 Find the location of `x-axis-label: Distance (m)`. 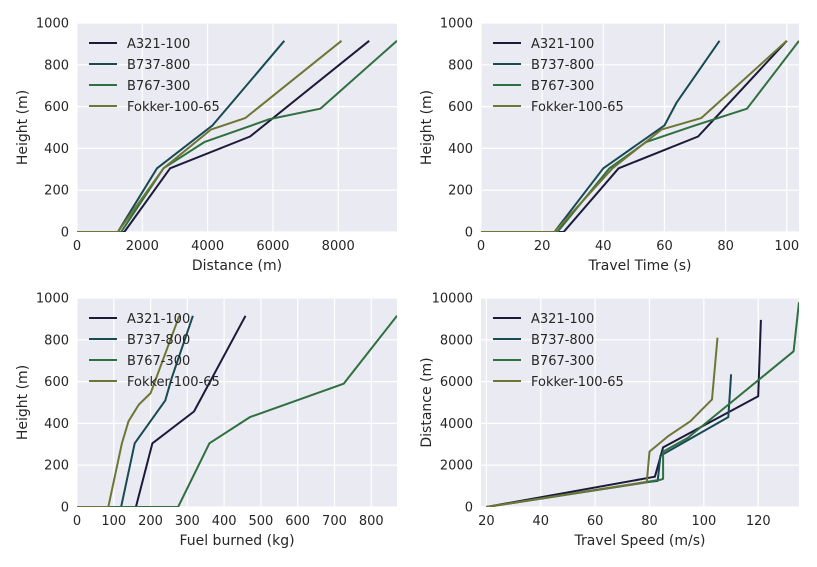

x-axis-label: Distance (m) is located at coordinates (237, 266).